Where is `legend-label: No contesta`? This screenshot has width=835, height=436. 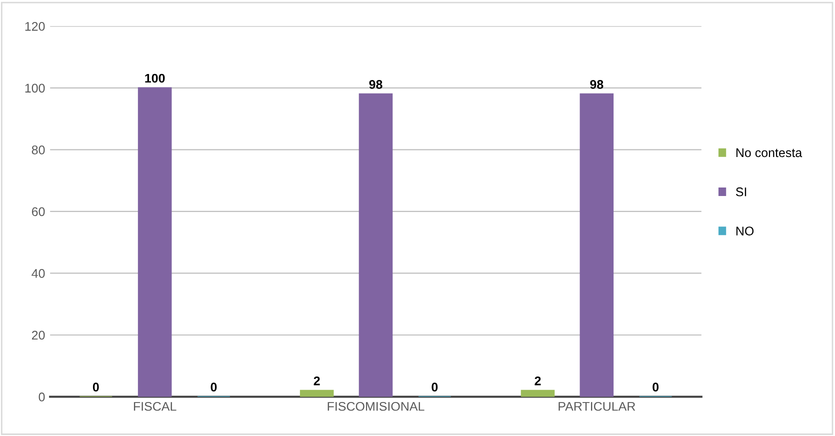 legend-label: No contesta is located at coordinates (769, 153).